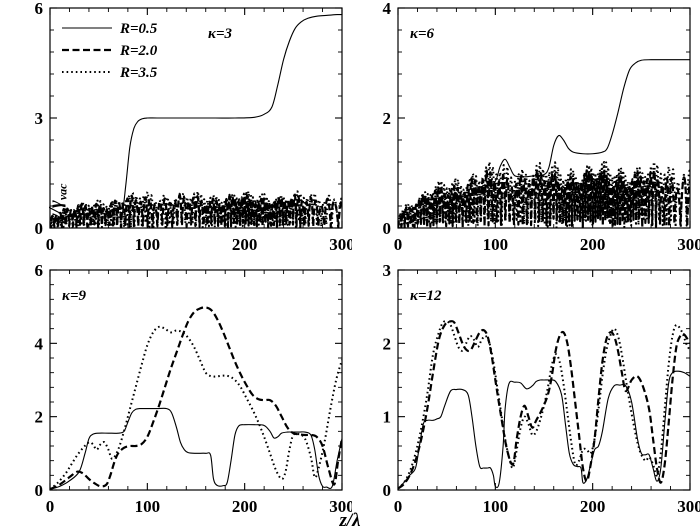 This screenshot has width=700, height=532. Describe the element at coordinates (350, 520) in the screenshot. I see `x-axis-label: z/λ` at that location.